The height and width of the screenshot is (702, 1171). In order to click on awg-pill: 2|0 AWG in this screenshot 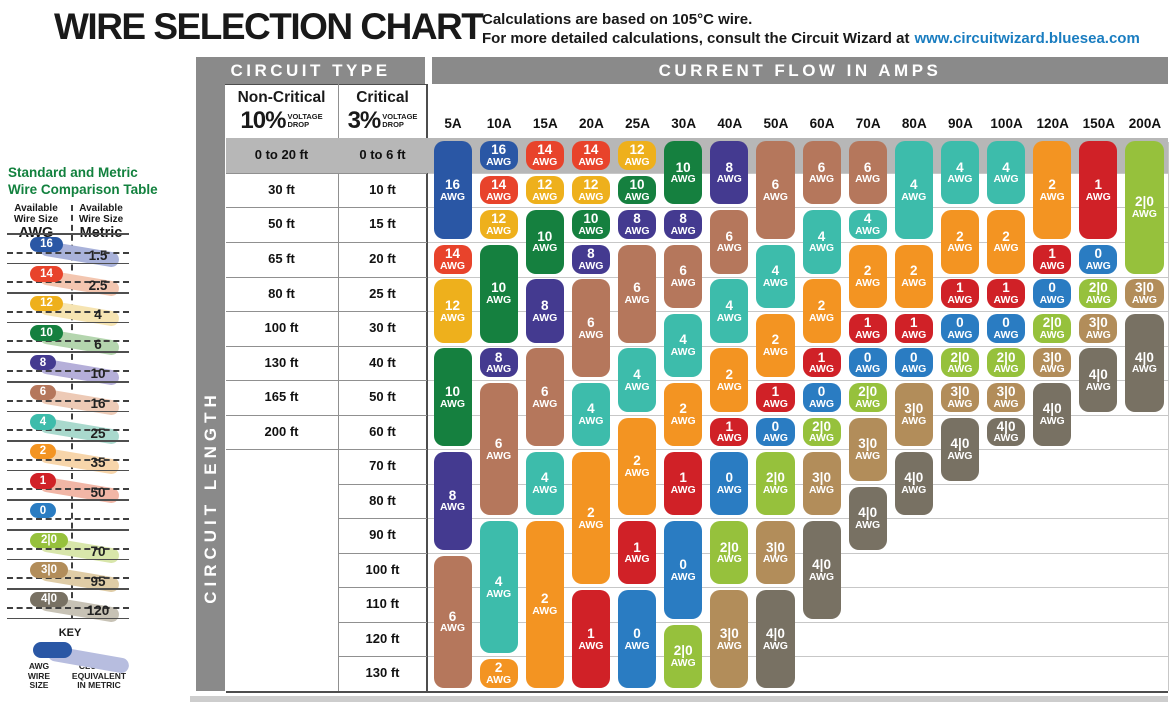, I will do `click(1052, 328)`.